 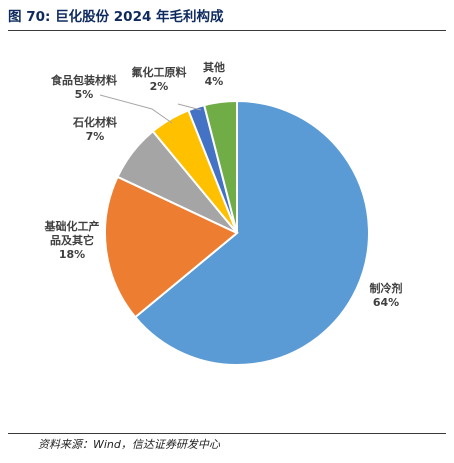 I want to click on source-note: 资料来源：Wind，信达证券研发中心, so click(x=129, y=444).